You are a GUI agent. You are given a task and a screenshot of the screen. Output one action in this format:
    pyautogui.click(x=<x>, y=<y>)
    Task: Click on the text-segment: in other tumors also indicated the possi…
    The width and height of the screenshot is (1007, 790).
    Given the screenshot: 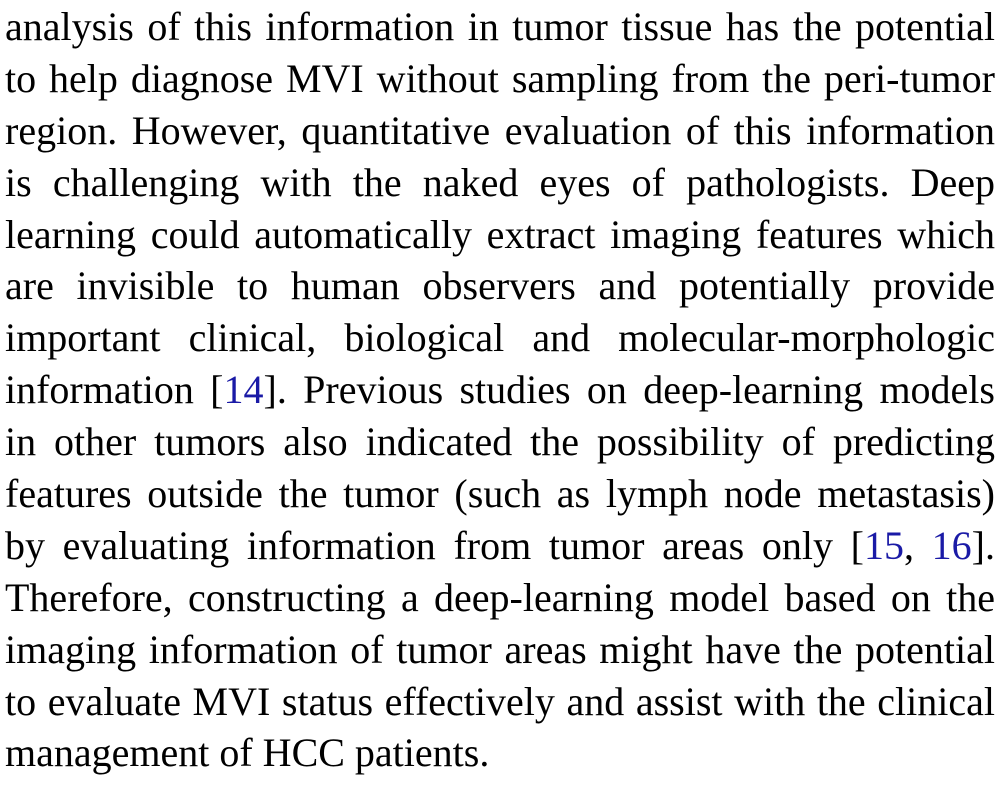 What is the action you would take?
    pyautogui.click(x=500, y=442)
    